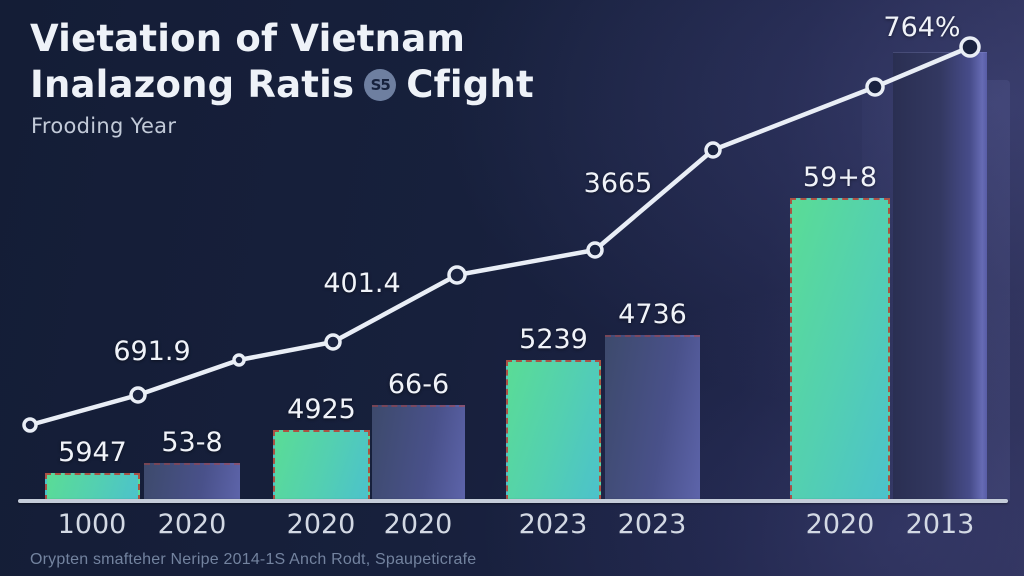 This screenshot has width=1024, height=576. Describe the element at coordinates (192, 442) in the screenshot. I see `bar-value-label: 53-8` at that location.